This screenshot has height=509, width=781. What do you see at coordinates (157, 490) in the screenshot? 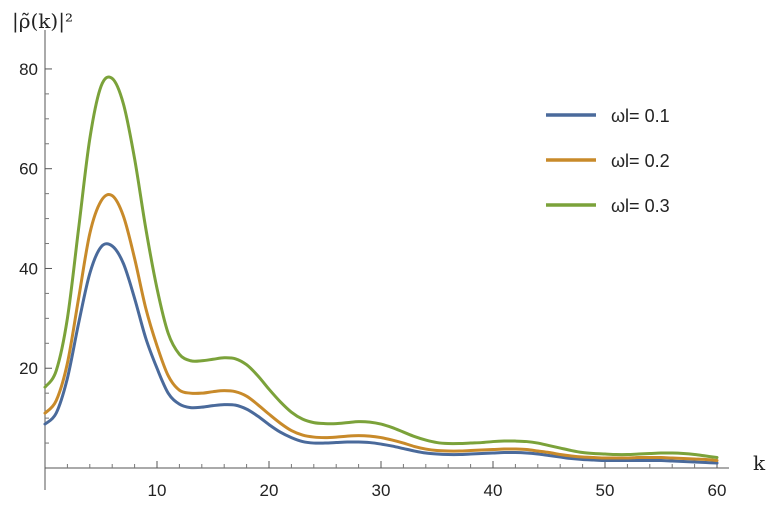
I see `x-tick-label: 10` at bounding box center [157, 490].